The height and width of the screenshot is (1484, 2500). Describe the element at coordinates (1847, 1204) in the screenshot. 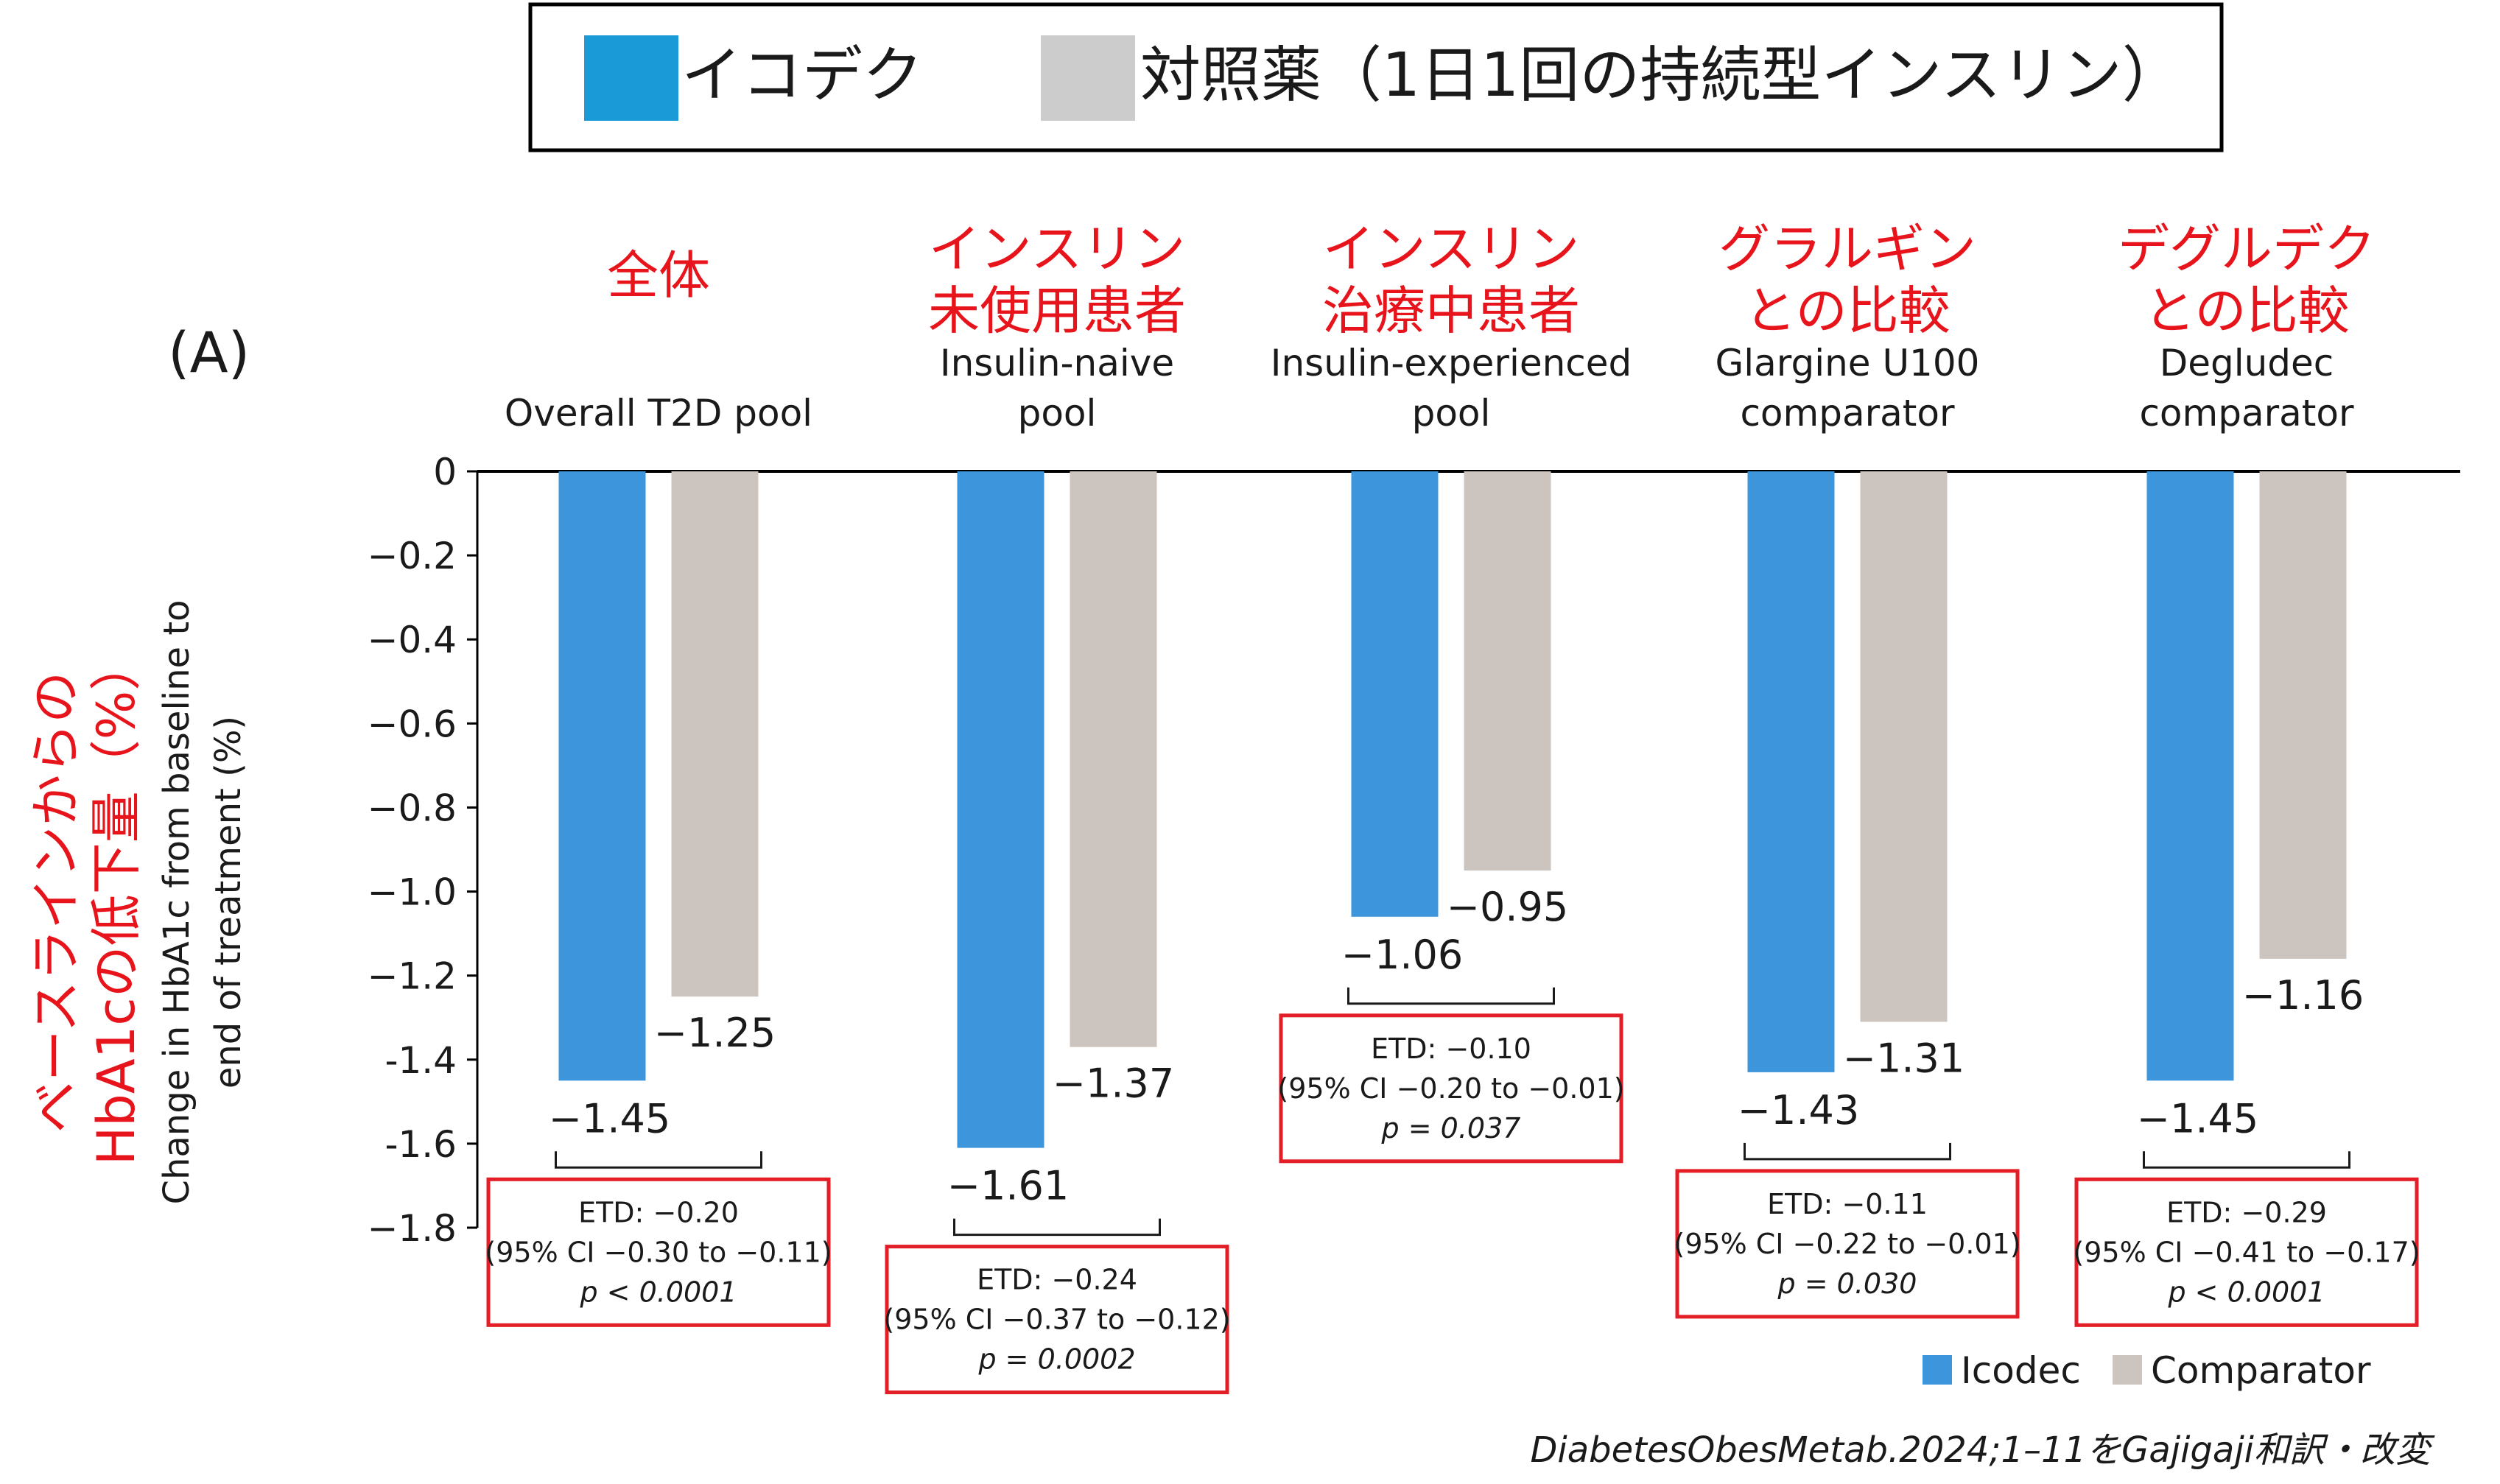

I see `etd-value: ETD: −0.11` at that location.